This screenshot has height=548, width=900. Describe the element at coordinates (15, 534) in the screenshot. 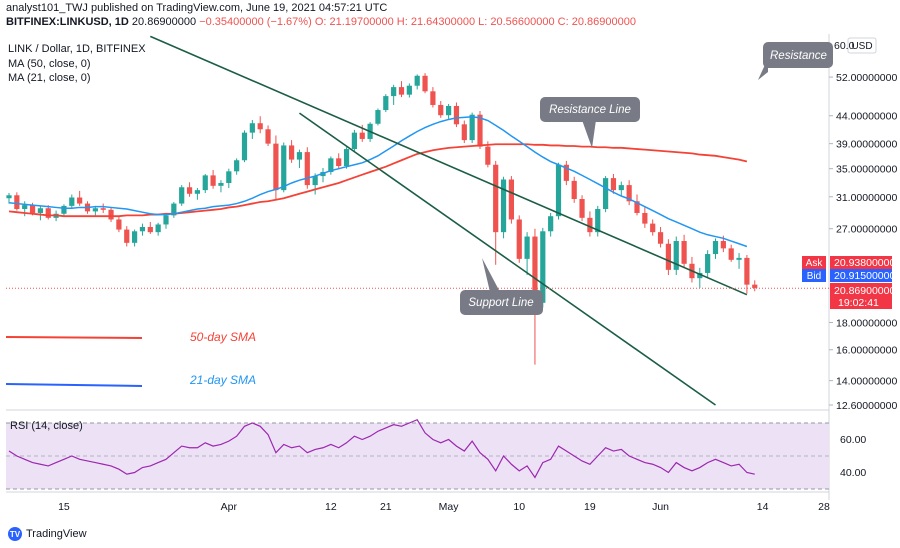

I see `tradingview-logo-icon: TV` at that location.